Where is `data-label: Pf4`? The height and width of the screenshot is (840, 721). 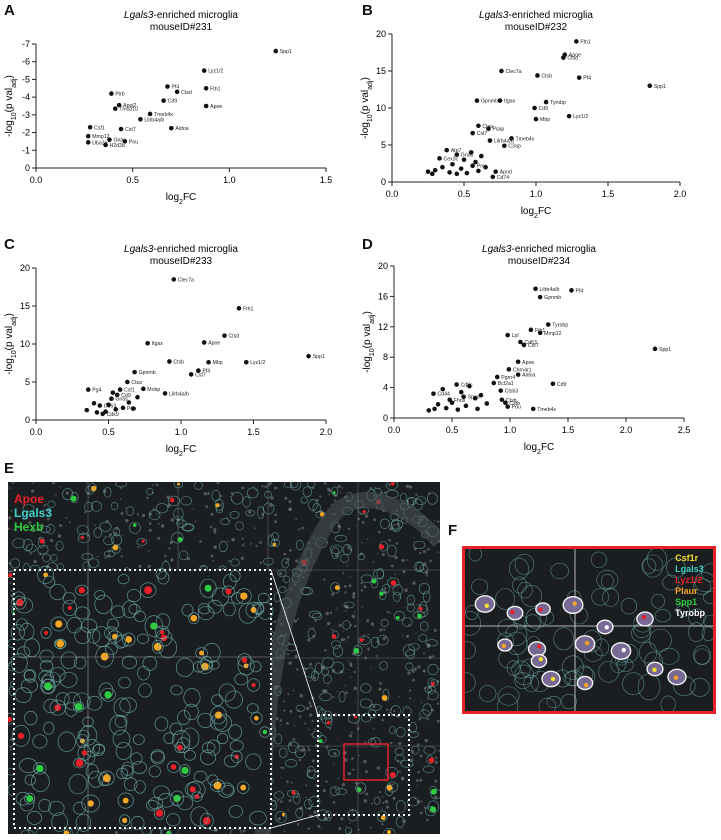 data-label: Pf4 is located at coordinates (206, 372).